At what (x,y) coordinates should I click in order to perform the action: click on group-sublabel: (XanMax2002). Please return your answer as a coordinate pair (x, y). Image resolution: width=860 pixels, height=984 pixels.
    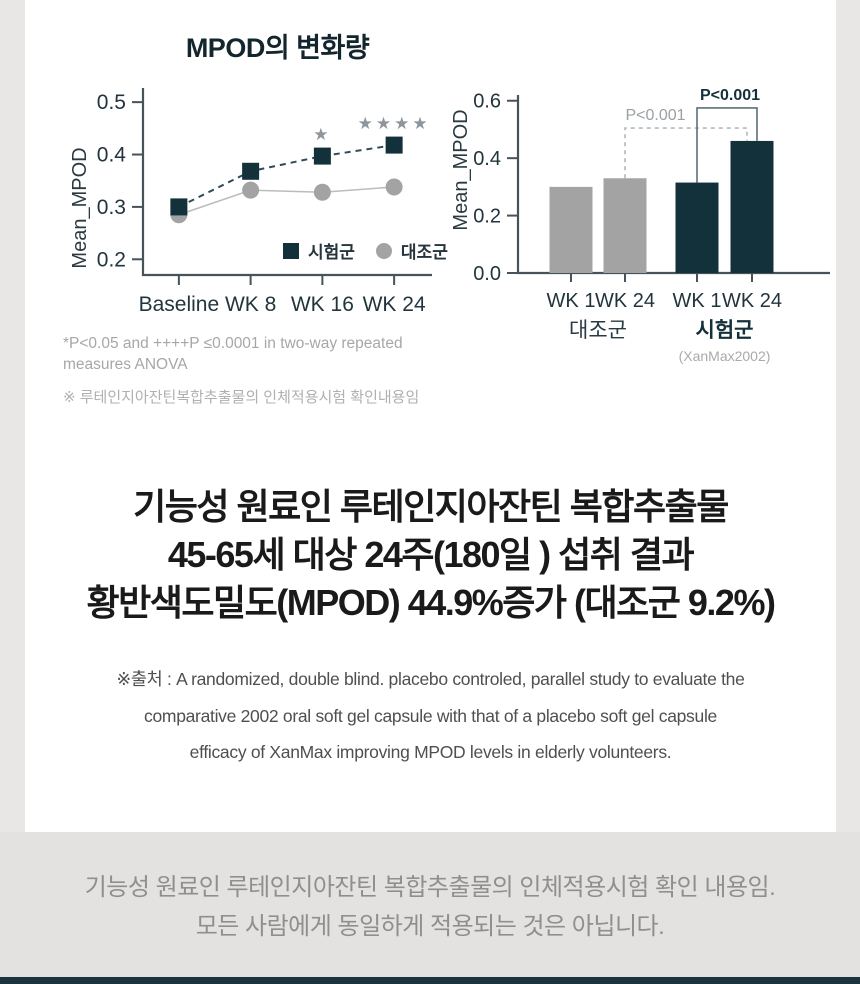
    Looking at the image, I should click on (725, 356).